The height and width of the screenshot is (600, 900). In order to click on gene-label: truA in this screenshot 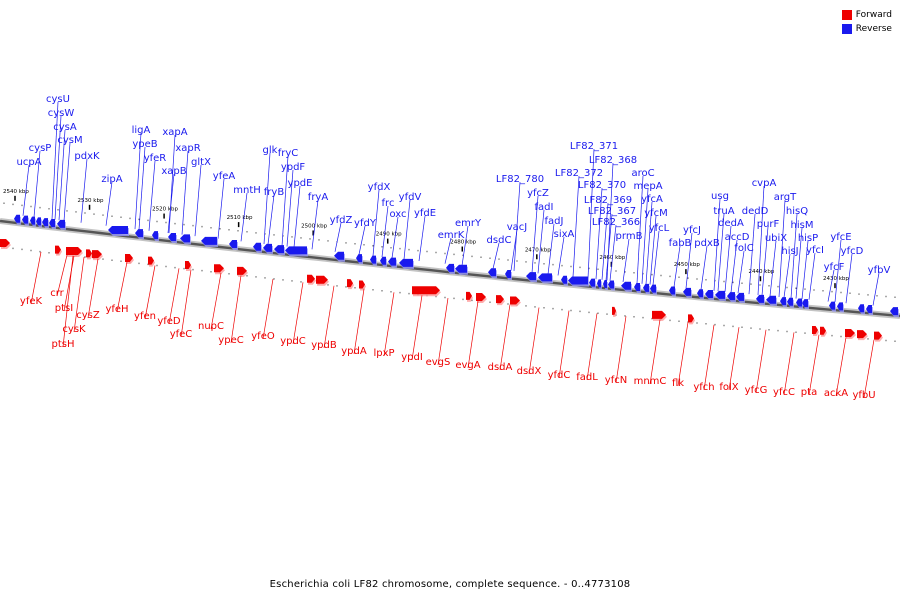, I will do `click(724, 249)`.